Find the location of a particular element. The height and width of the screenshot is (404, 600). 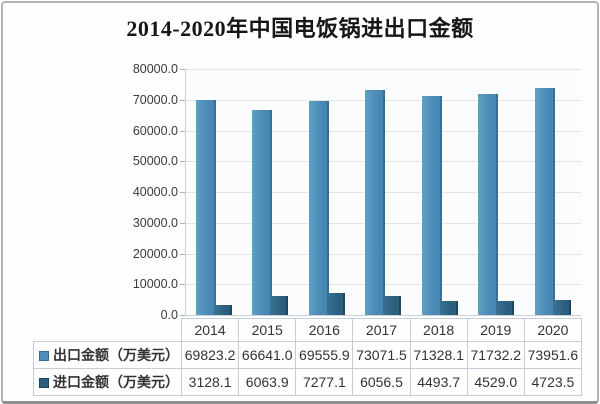

export-bar-2016 is located at coordinates (319, 208).